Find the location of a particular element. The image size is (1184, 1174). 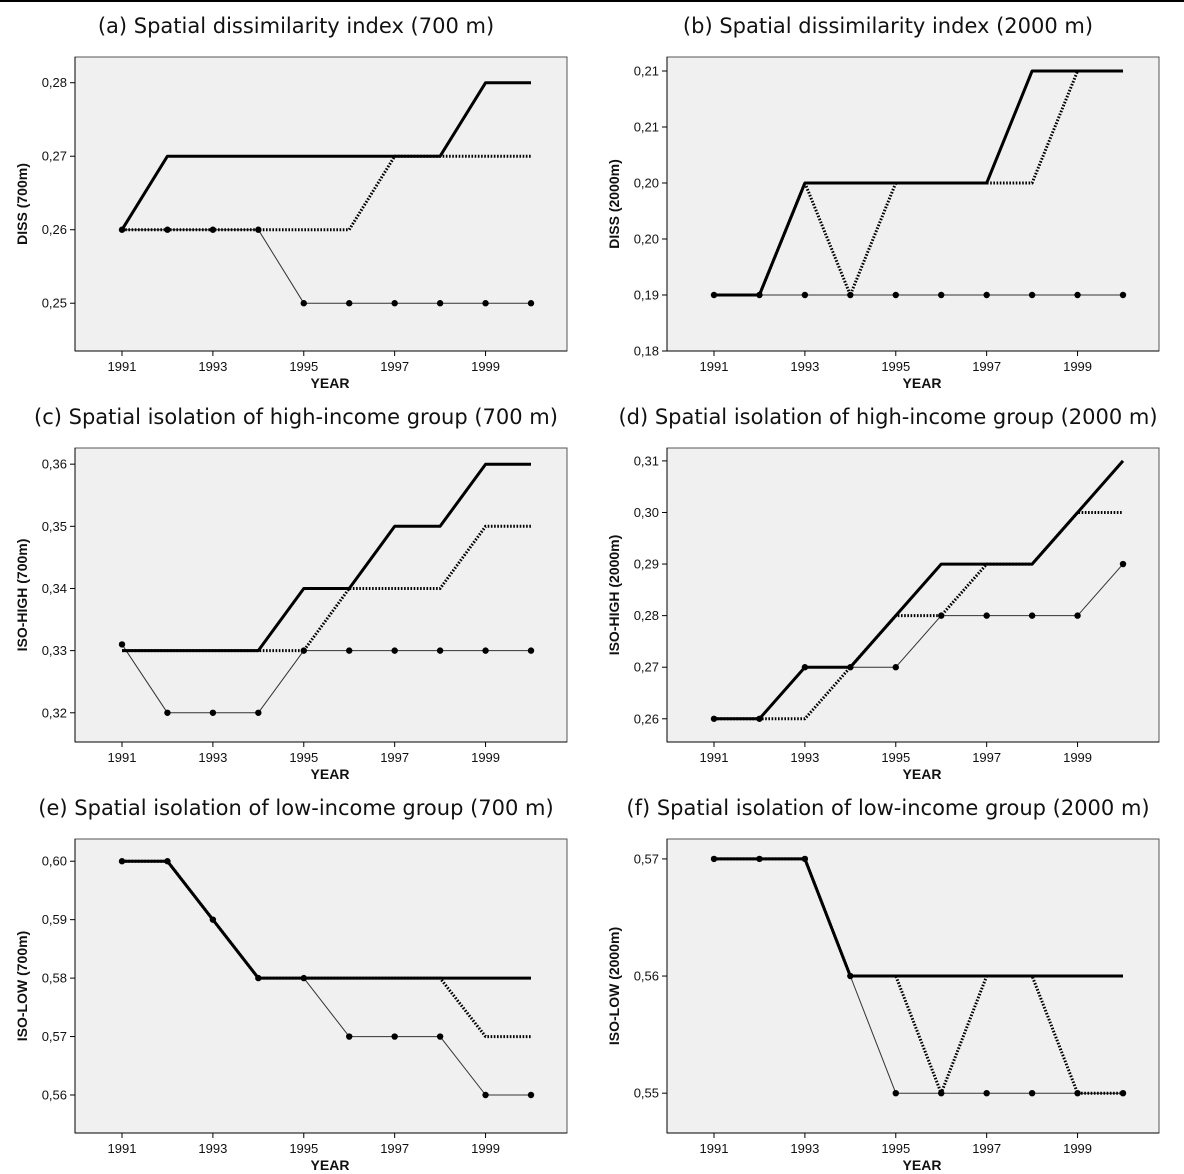

y-axis-label: DISS (2000m) is located at coordinates (614, 203).